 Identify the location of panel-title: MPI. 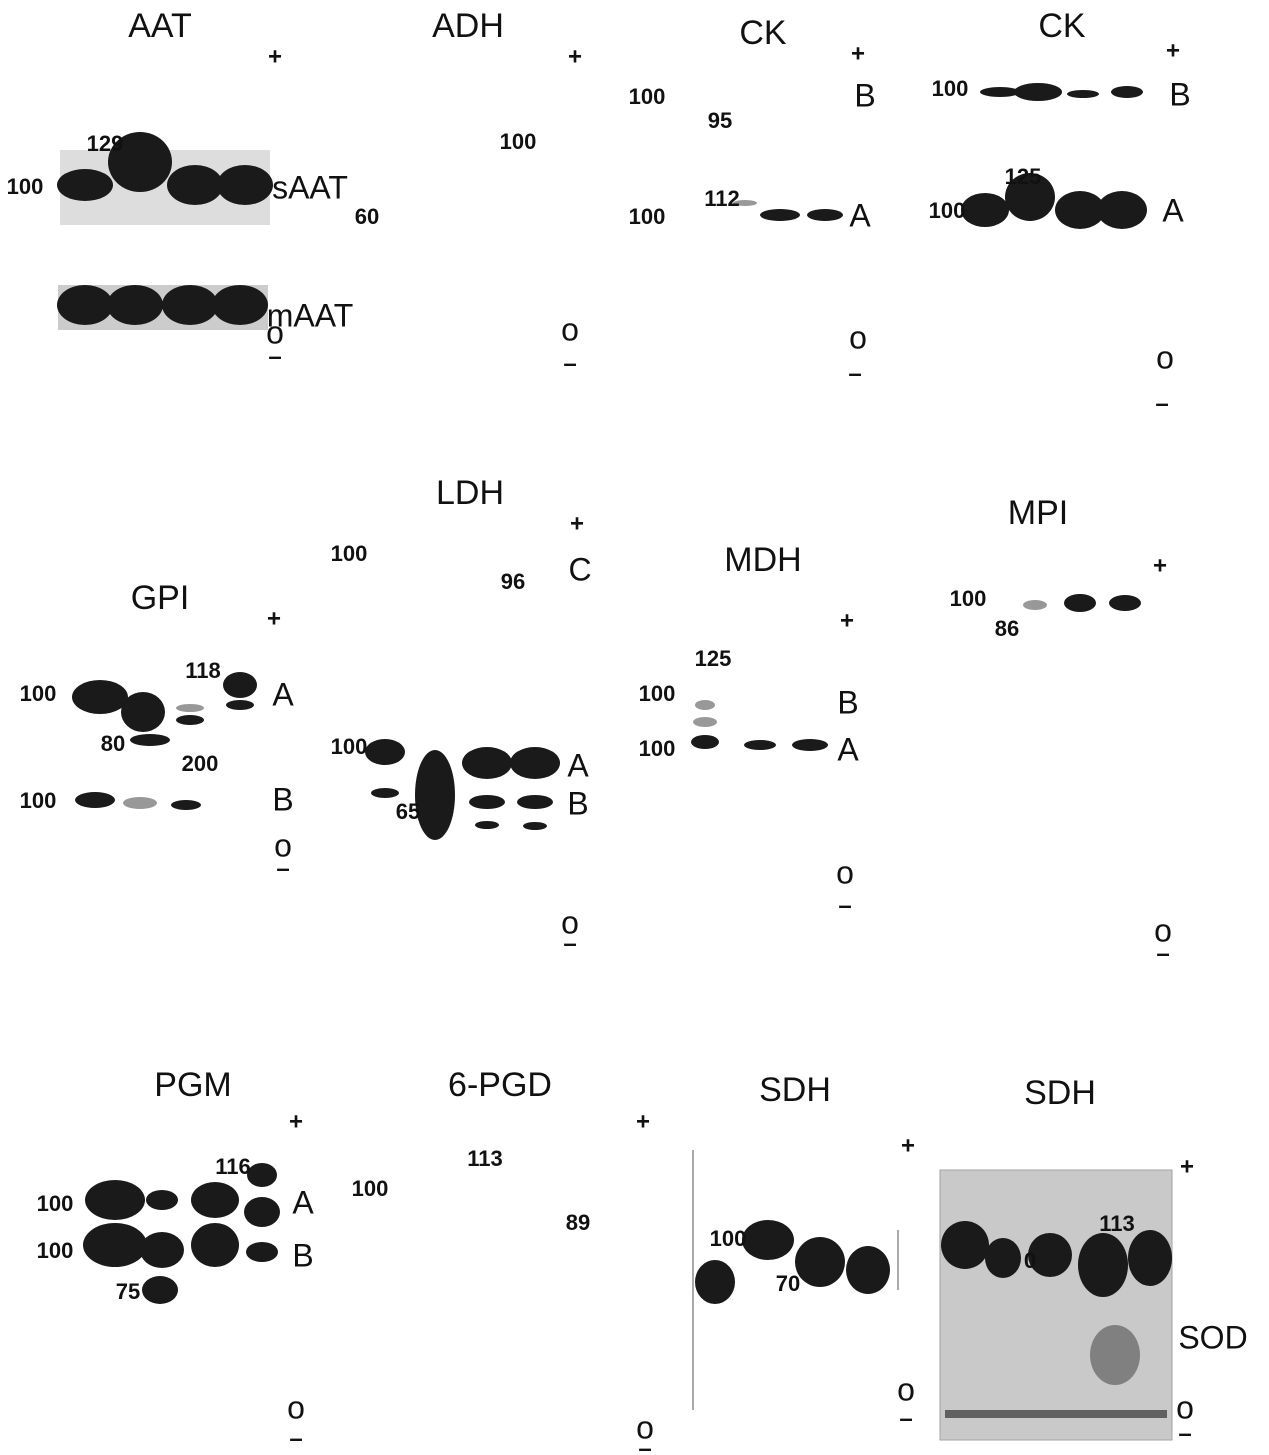
(1038, 513).